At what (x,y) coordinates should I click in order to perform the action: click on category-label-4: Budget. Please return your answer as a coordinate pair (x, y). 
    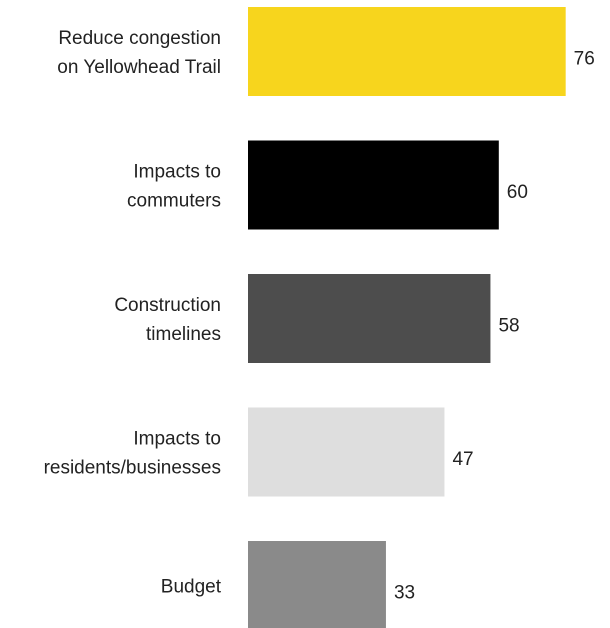
    Looking at the image, I should click on (191, 587).